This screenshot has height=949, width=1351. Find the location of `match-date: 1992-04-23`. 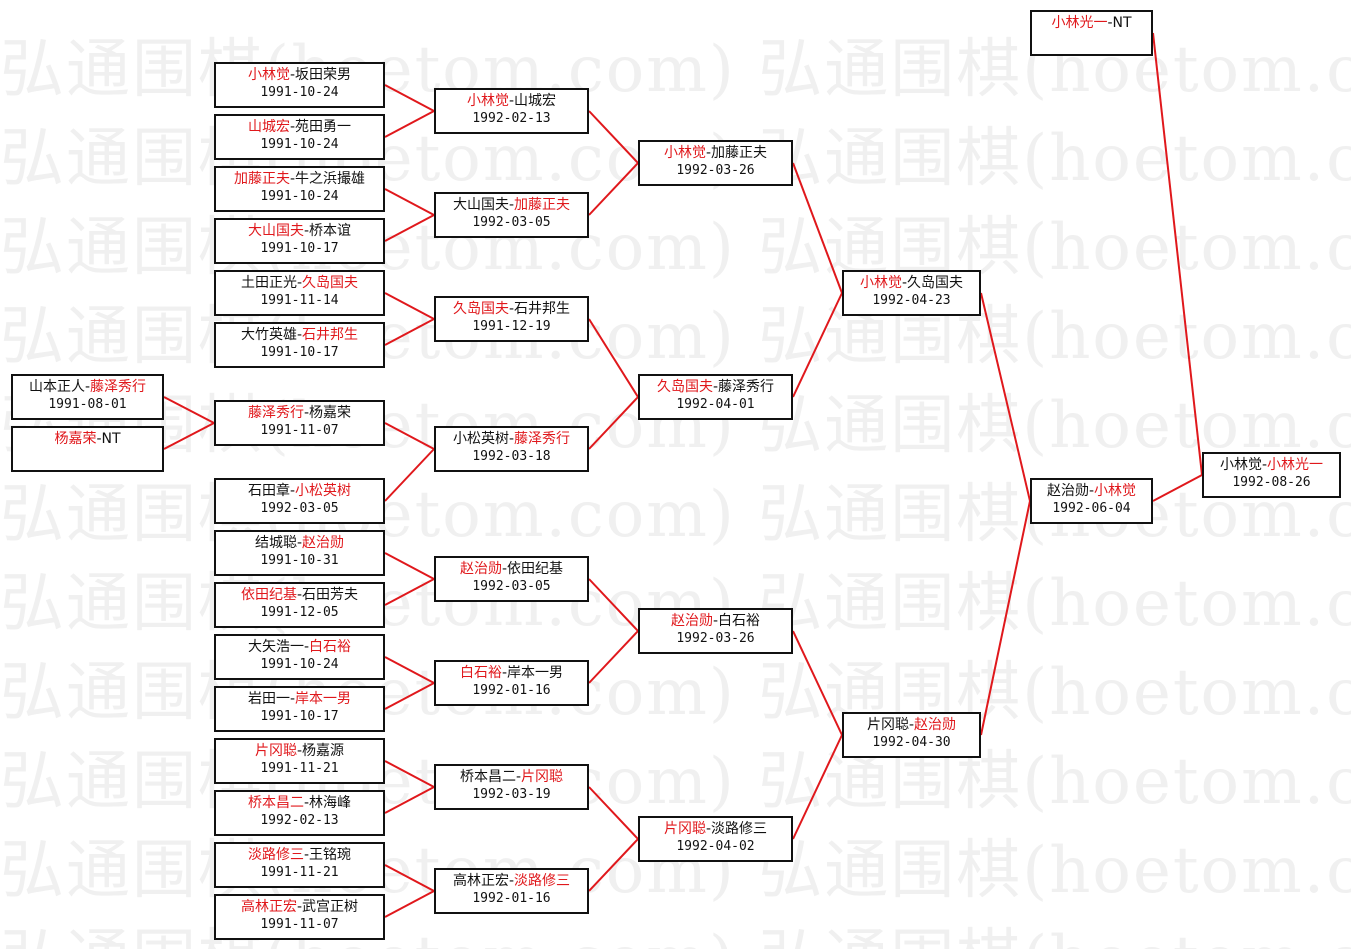

match-date: 1992-04-23 is located at coordinates (911, 300).